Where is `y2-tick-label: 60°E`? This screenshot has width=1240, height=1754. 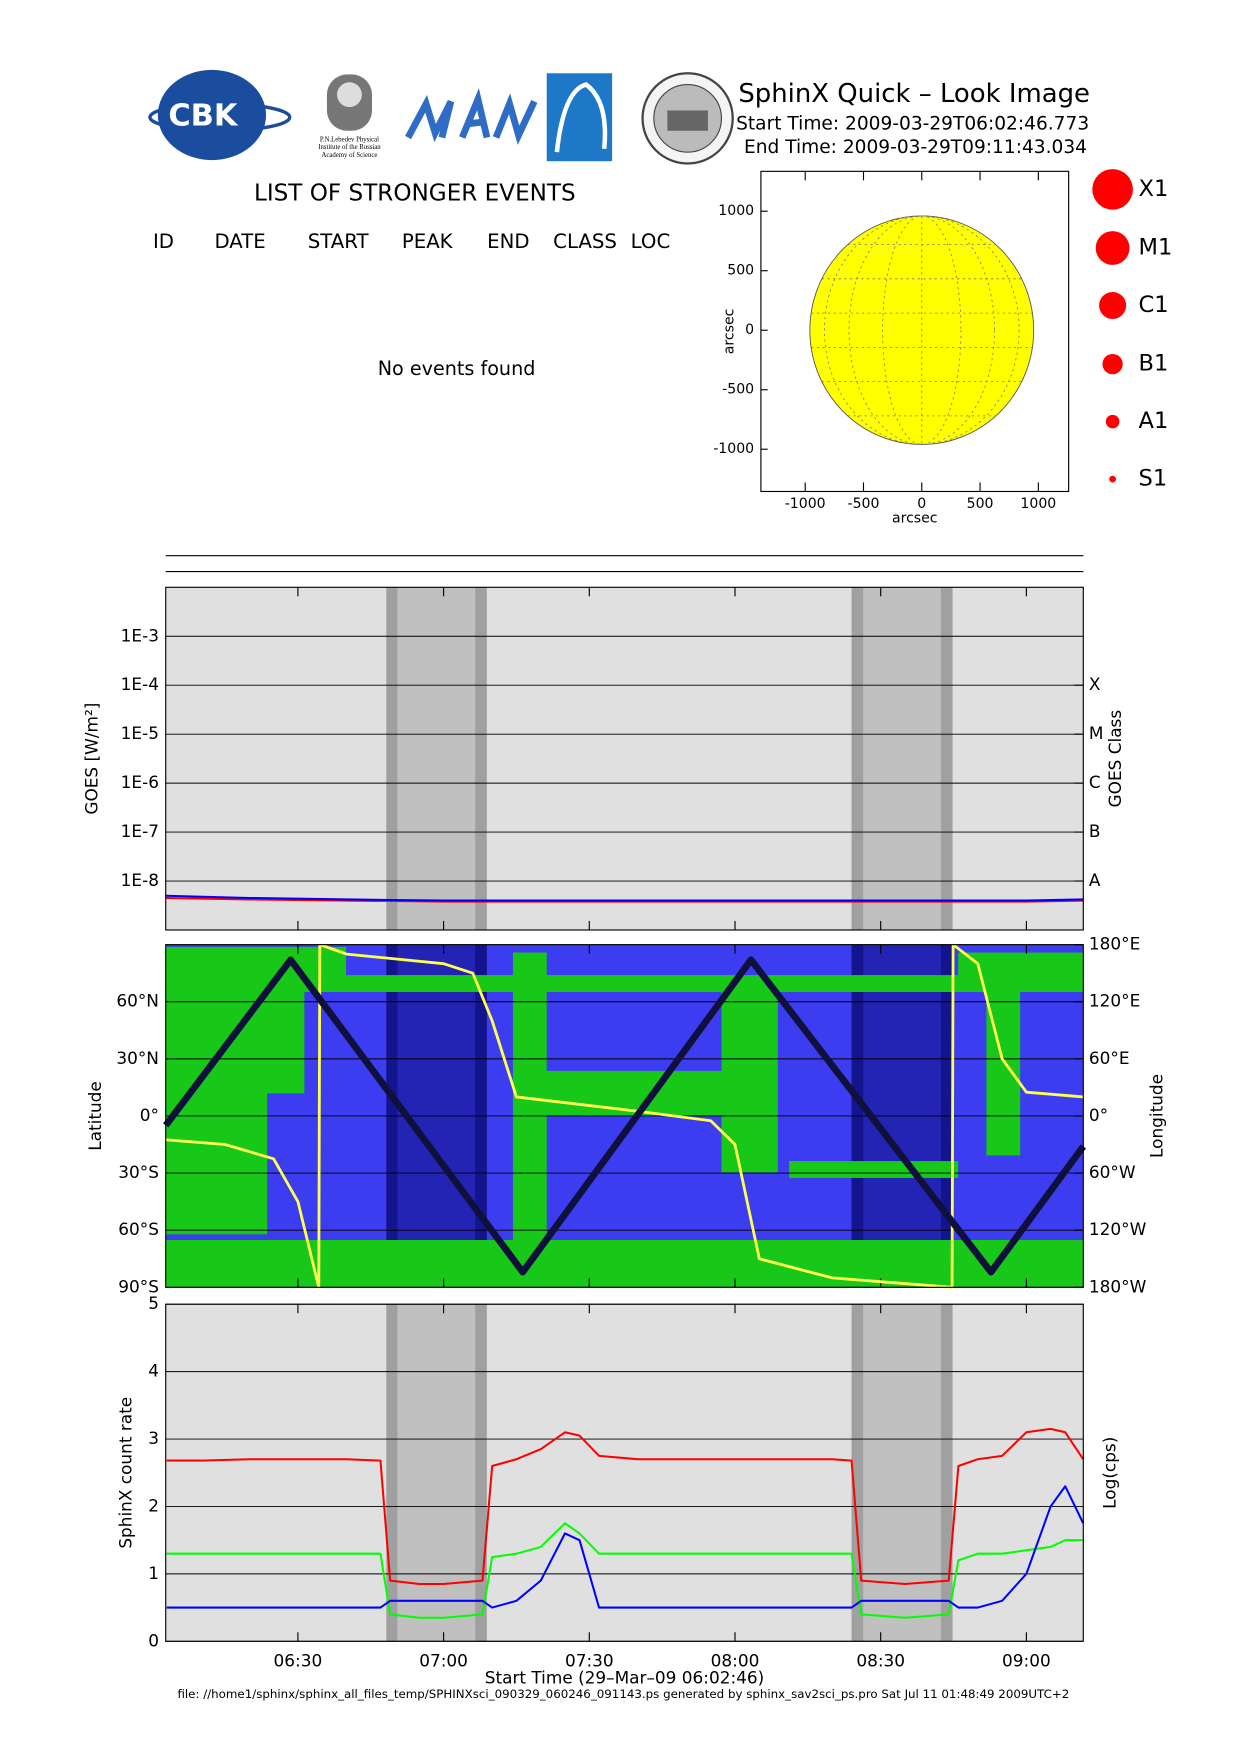 y2-tick-label: 60°E is located at coordinates (1109, 1058).